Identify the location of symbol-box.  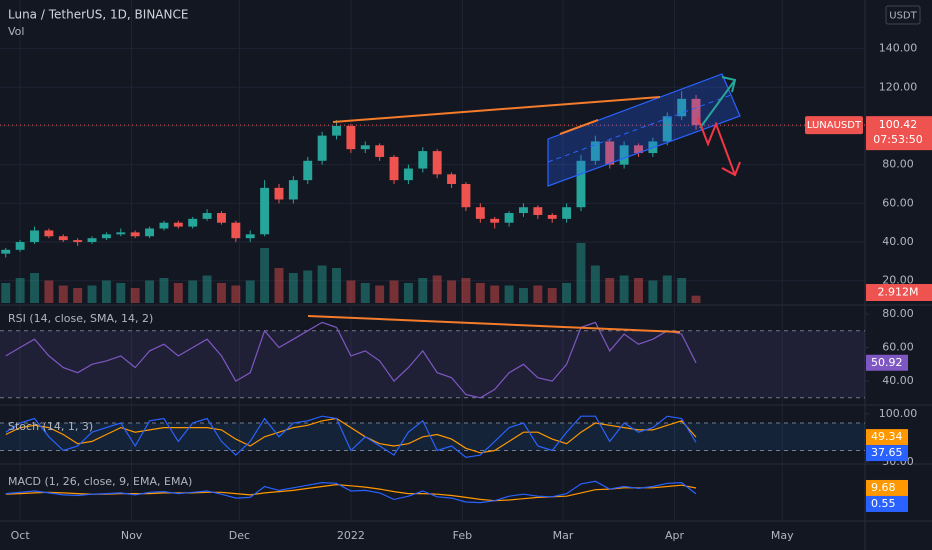
(834, 125).